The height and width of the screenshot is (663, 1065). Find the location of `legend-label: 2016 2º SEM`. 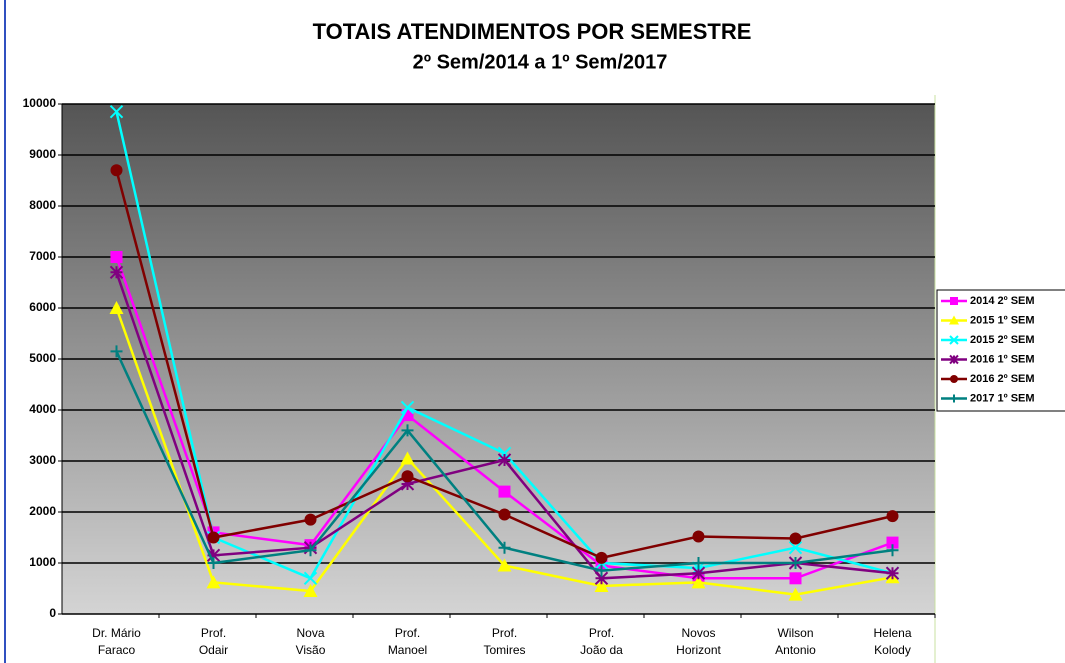

legend-label: 2016 2º SEM is located at coordinates (1002, 379).